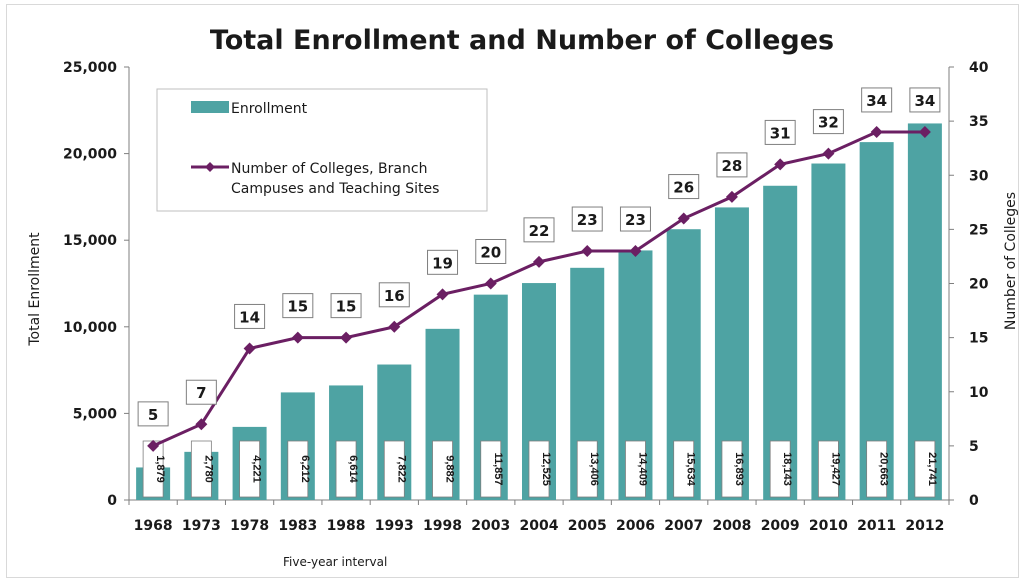  Describe the element at coordinates (974, 501) in the screenshot. I see `y2-tick-label: 0` at that location.